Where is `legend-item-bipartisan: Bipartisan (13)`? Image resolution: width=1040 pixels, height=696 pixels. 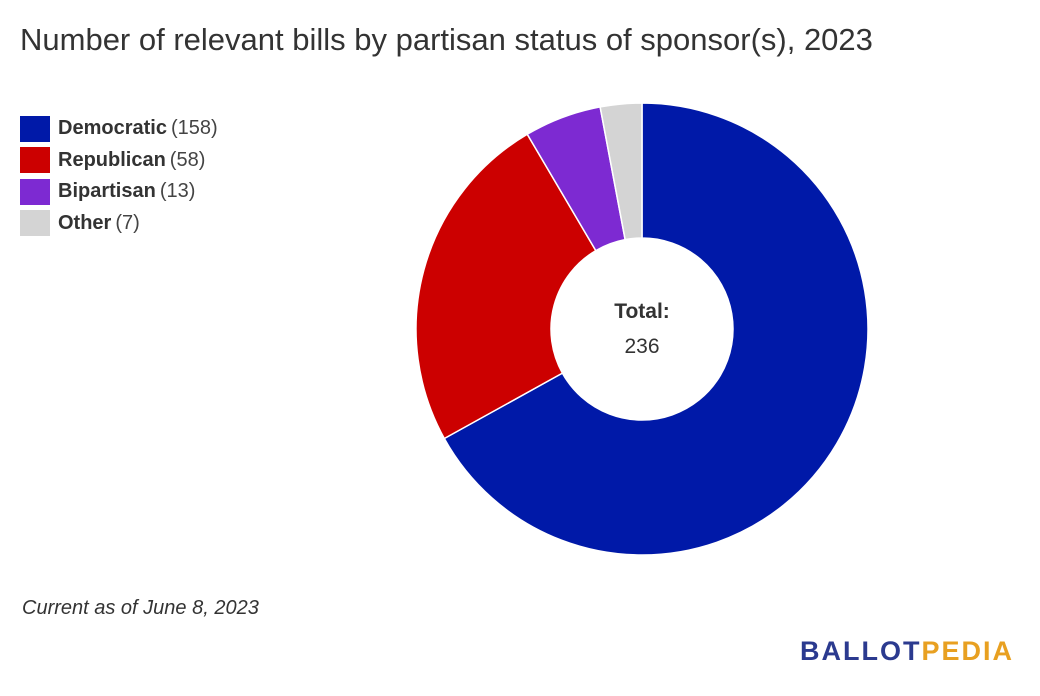
legend-item-bipartisan: Bipartisan (13) is located at coordinates (119, 192).